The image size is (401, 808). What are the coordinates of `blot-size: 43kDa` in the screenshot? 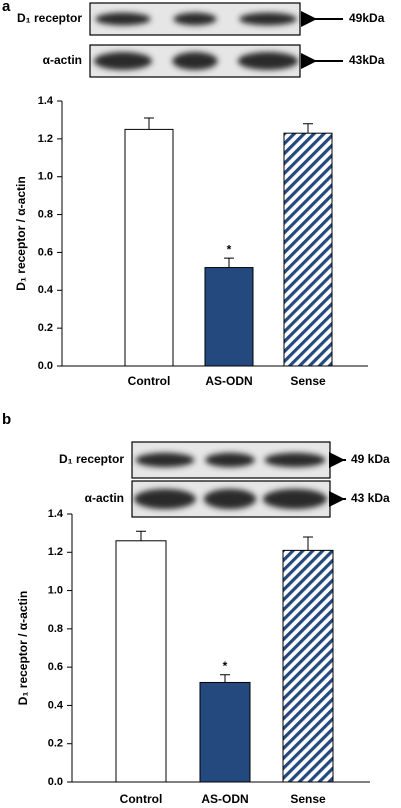 It's located at (367, 60).